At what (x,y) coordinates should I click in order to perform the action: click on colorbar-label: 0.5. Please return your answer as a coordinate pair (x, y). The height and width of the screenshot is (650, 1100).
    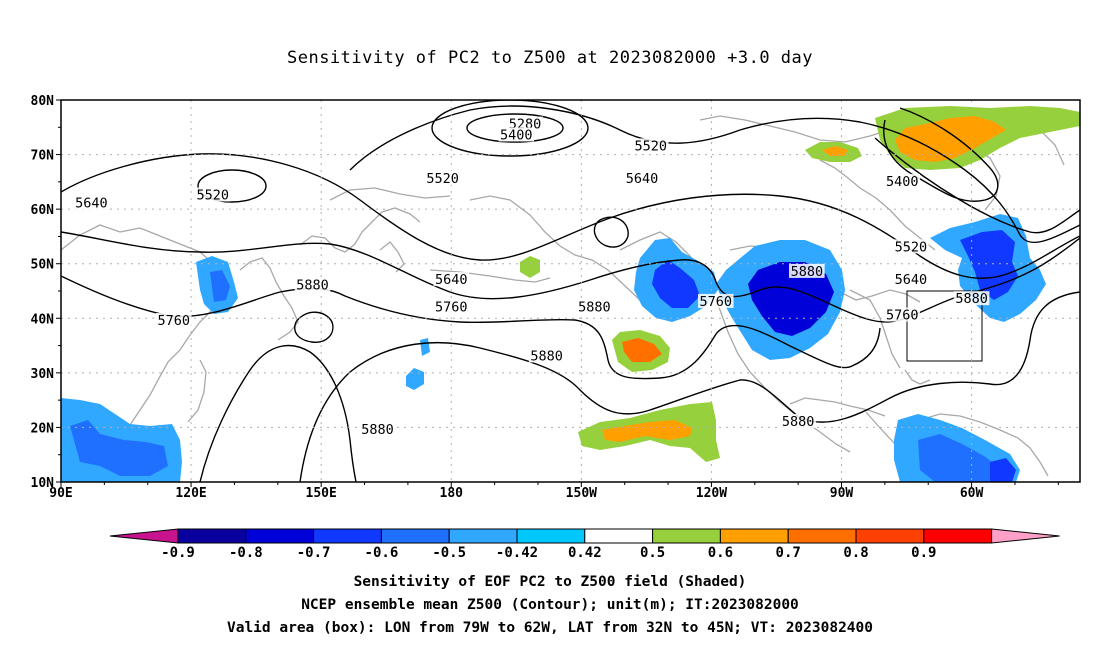
    Looking at the image, I should click on (652, 553).